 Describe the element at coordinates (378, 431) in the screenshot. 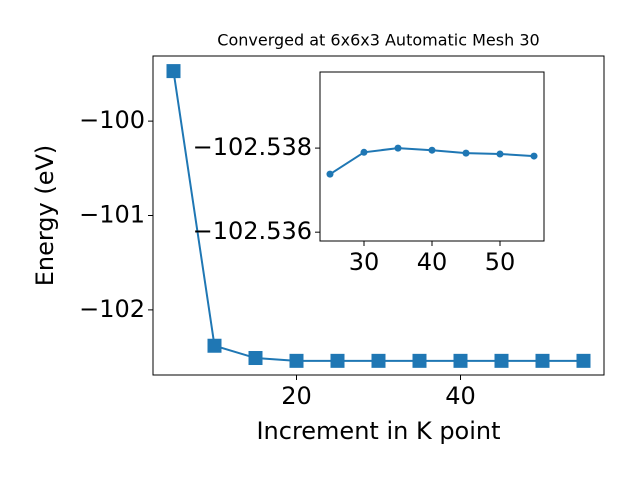

I see `x-axis-label: Increment in K point` at that location.